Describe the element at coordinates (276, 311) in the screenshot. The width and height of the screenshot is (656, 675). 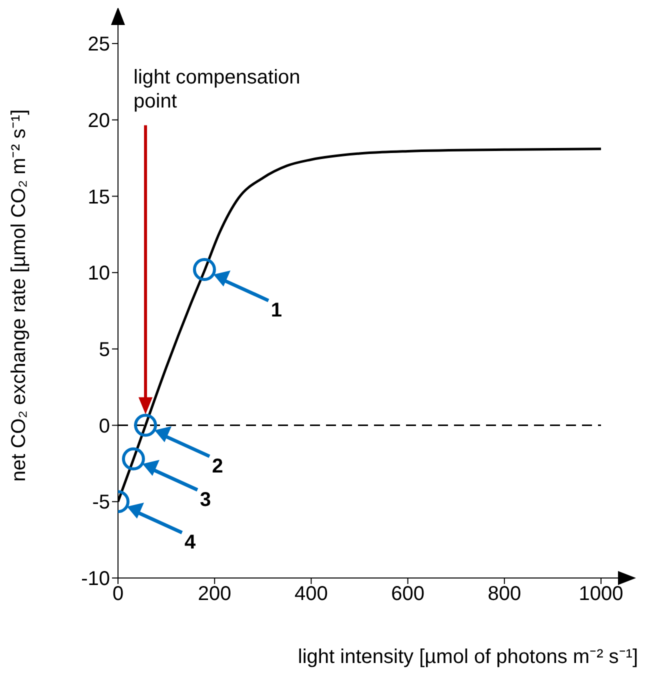
I see `annotation: 1` at that location.